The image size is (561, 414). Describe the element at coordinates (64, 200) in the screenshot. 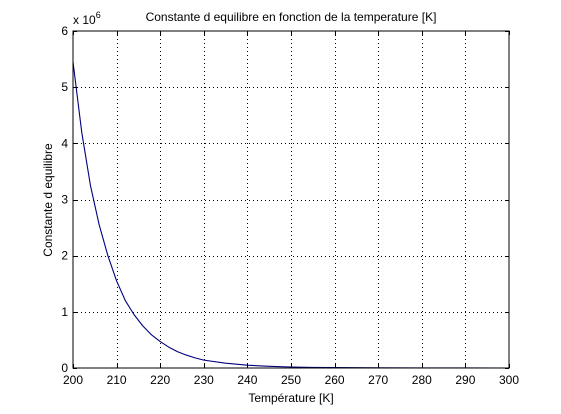

I see `y-tick-label: 3` at that location.